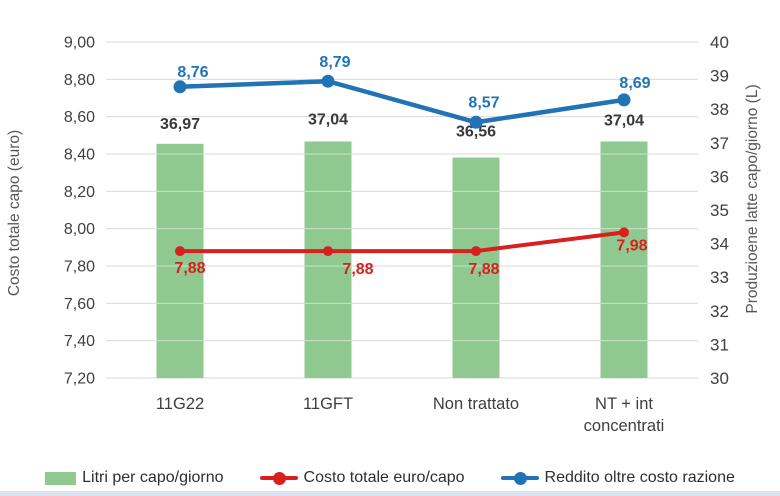  I want to click on right-axis-tick-label: 32, so click(719, 311).